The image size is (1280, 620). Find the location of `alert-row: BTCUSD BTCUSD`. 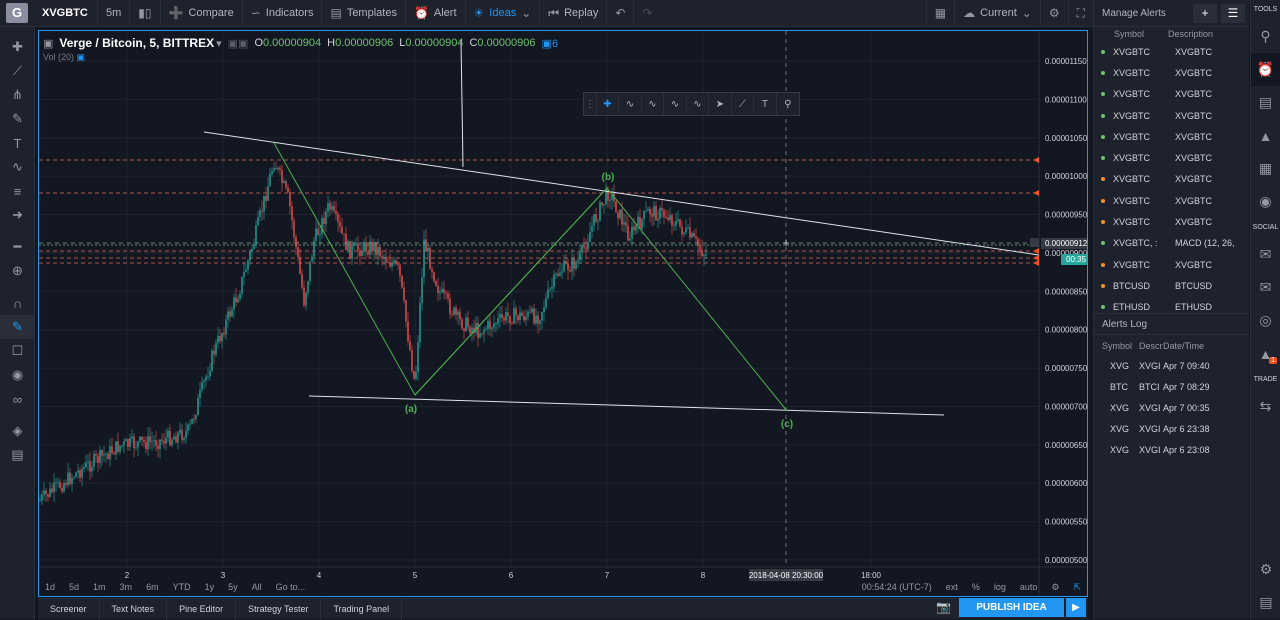

alert-row: BTCUSD BTCUSD is located at coordinates (1171, 285).